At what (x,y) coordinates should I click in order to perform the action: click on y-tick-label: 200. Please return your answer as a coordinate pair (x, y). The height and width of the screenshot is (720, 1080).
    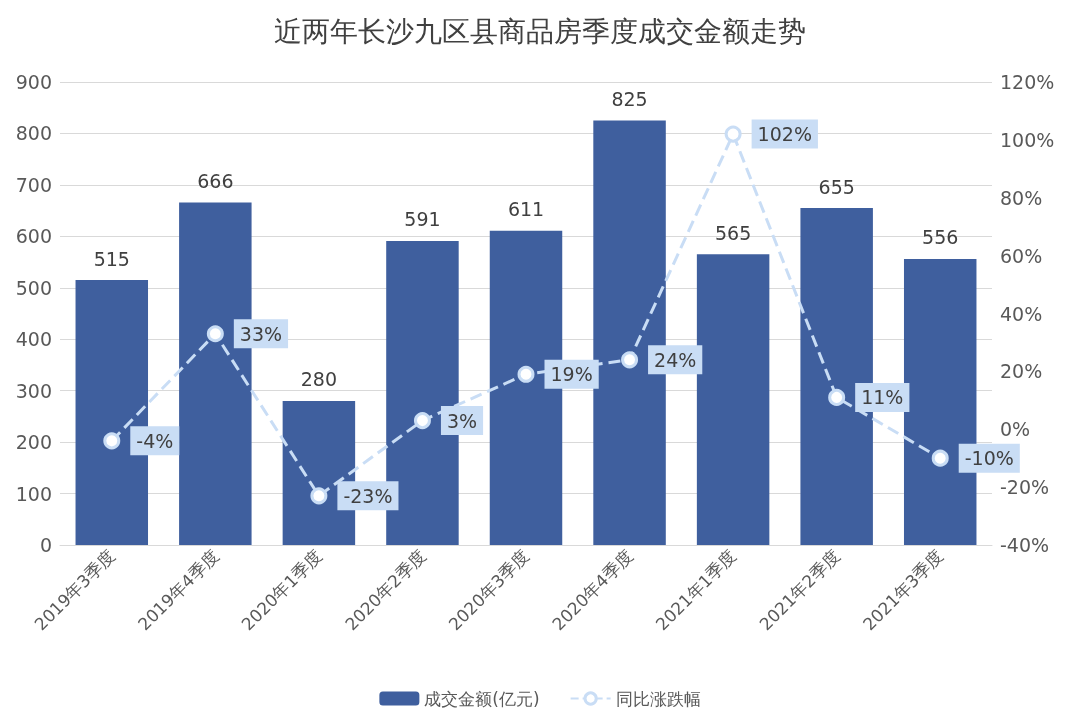
    Looking at the image, I should click on (33, 442).